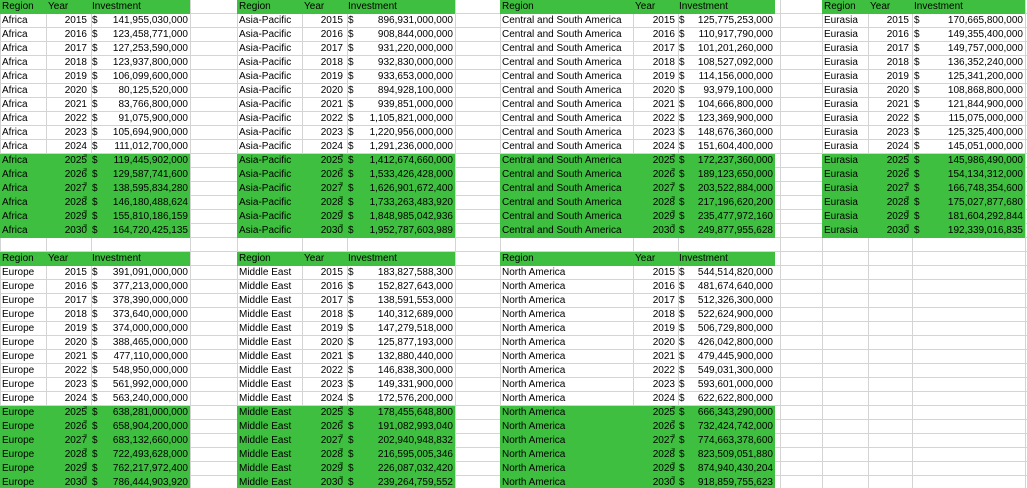  Describe the element at coordinates (331, 160) in the screenshot. I see `year-cell: 2025` at that location.